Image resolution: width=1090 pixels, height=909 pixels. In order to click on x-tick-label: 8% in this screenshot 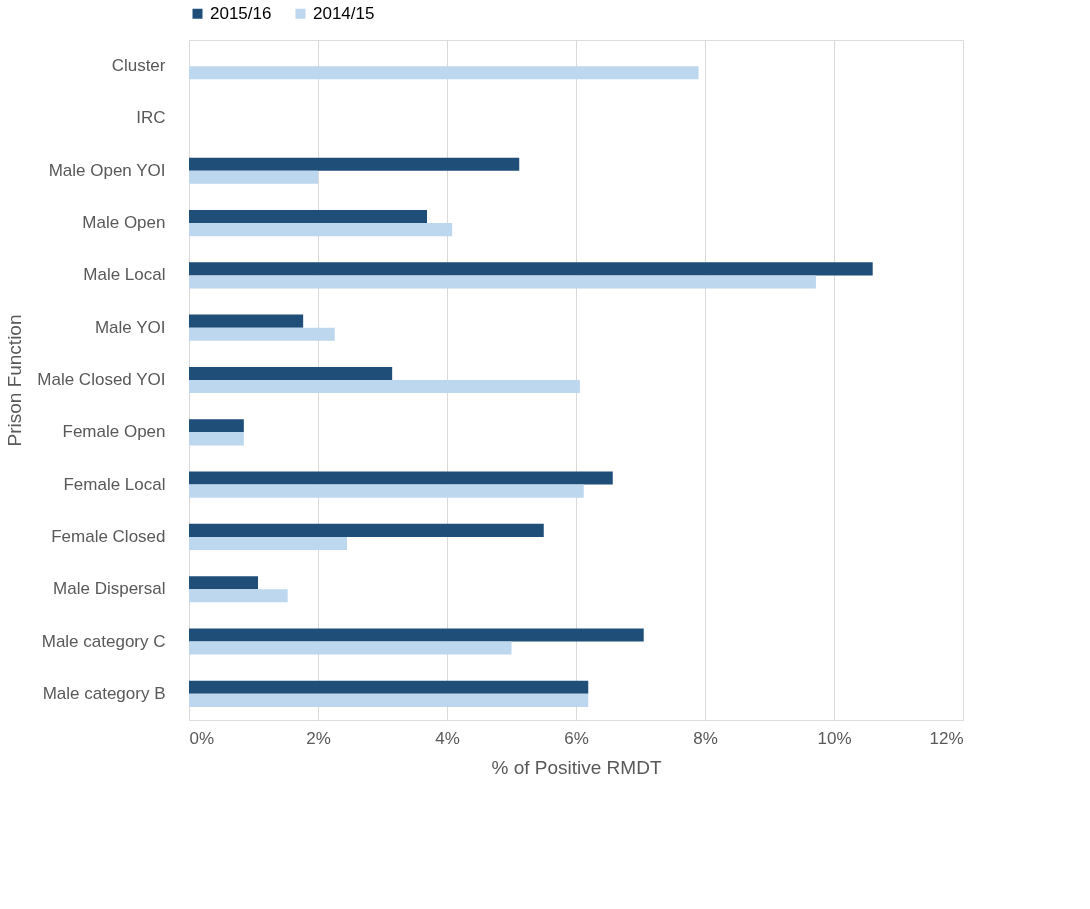, I will do `click(705, 738)`.